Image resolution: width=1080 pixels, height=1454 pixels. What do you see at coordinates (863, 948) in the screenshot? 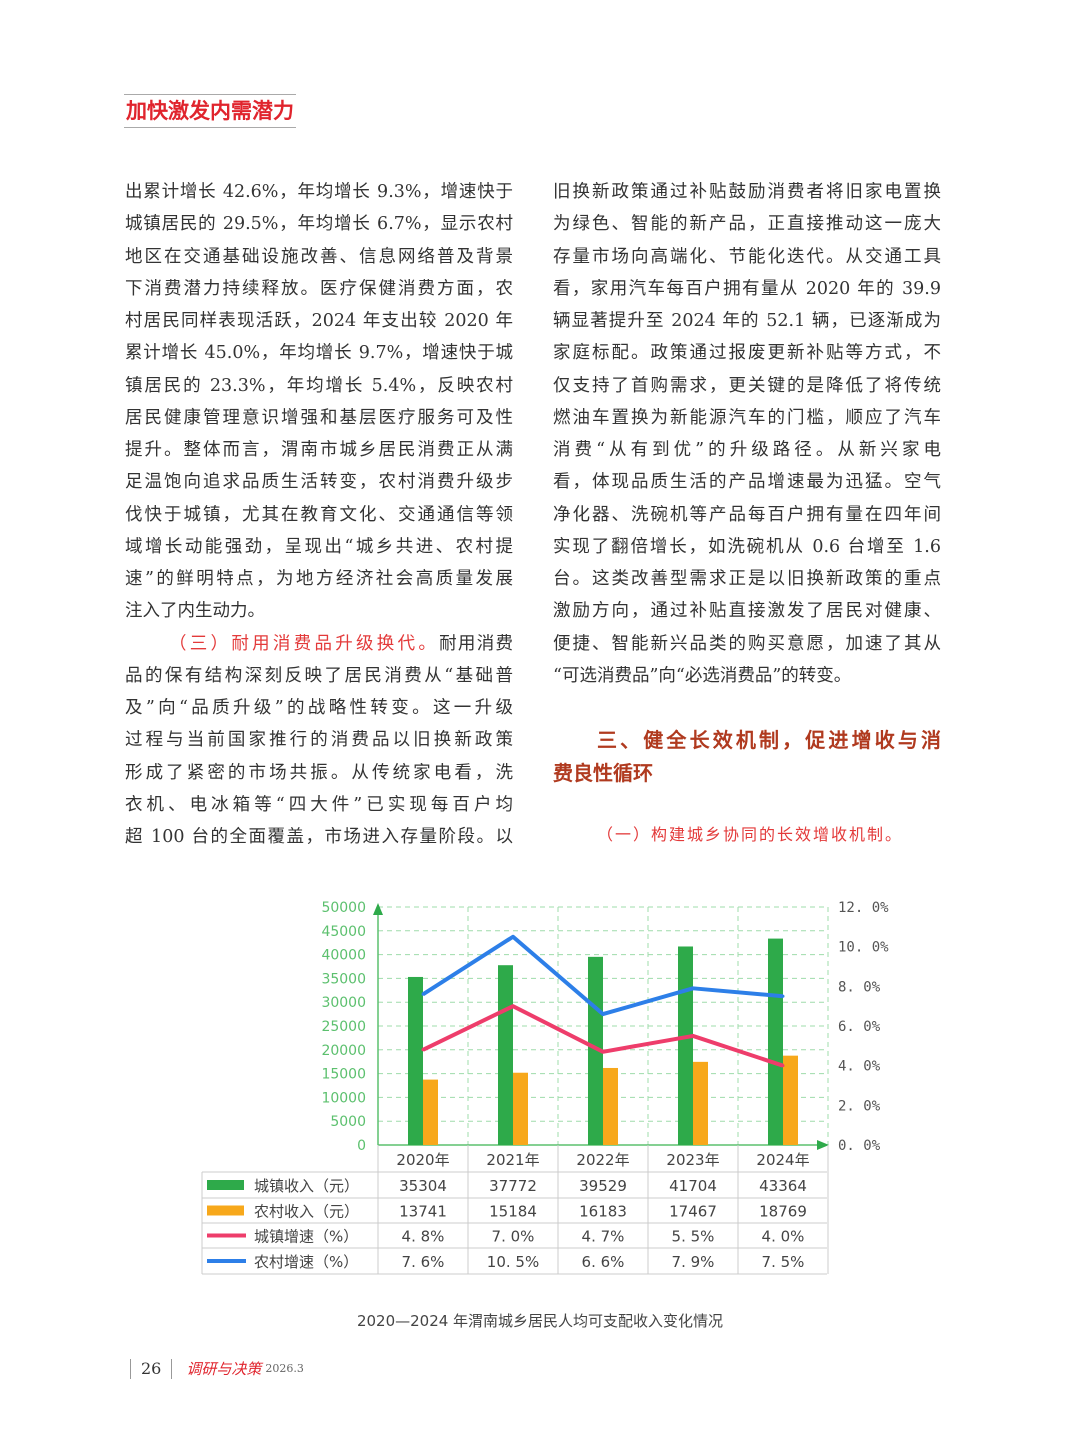
I see `right-axis-tick: 10. 0%` at bounding box center [863, 948].